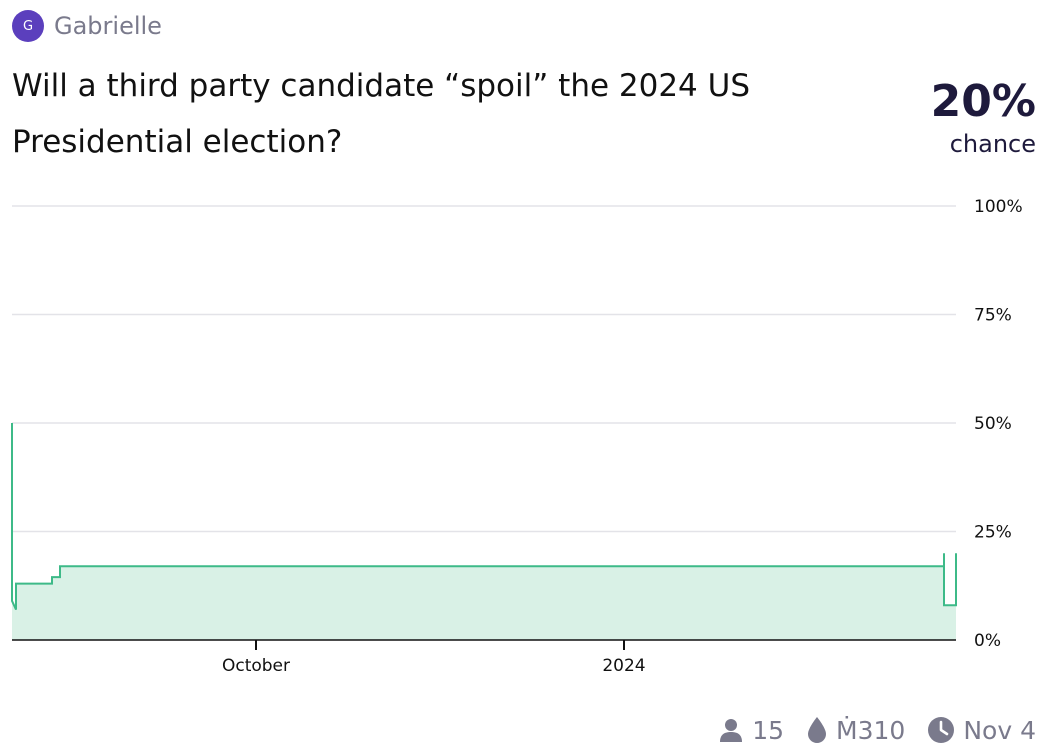 The width and height of the screenshot is (1048, 756). Describe the element at coordinates (751, 730) in the screenshot. I see `traders-stat: 15` at that location.